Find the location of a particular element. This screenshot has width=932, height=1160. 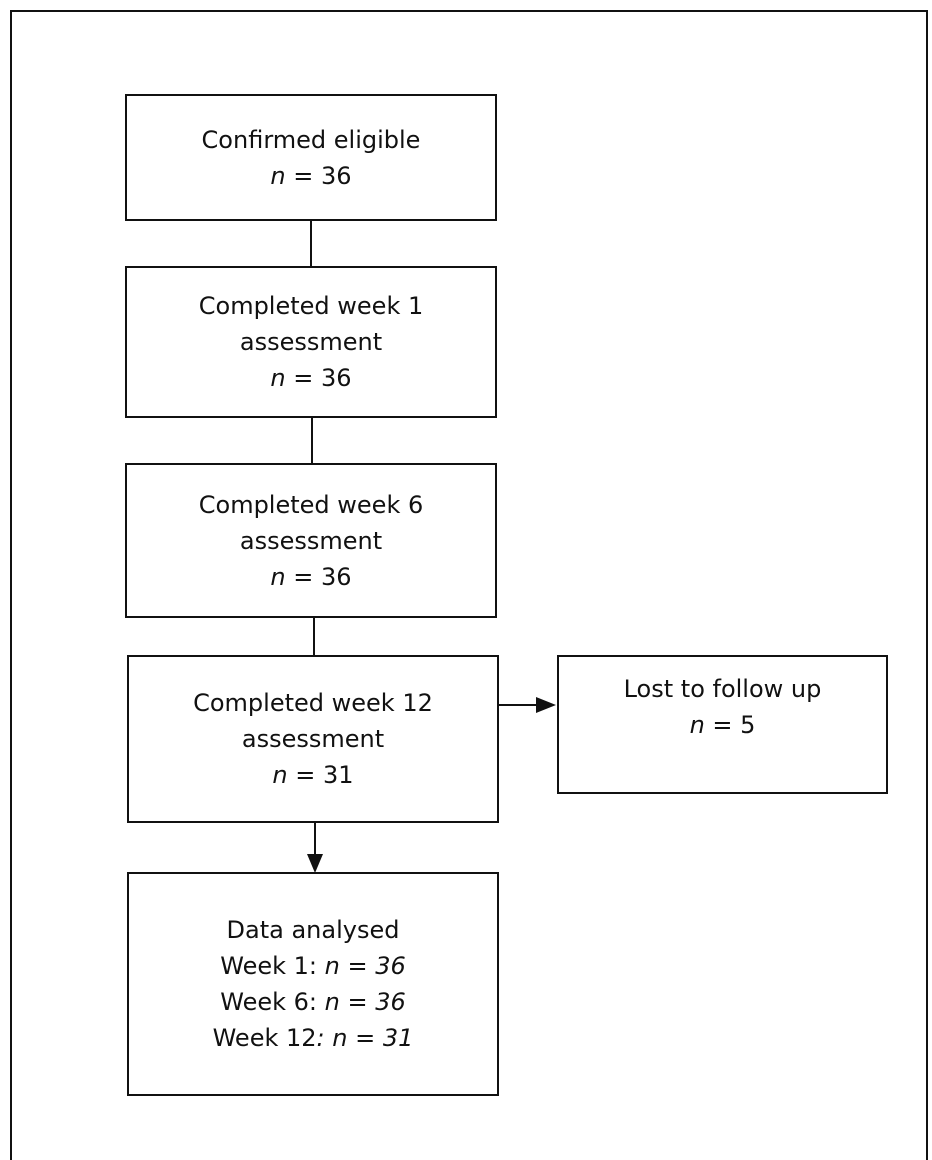

node-count: n = 31 is located at coordinates (312, 775).